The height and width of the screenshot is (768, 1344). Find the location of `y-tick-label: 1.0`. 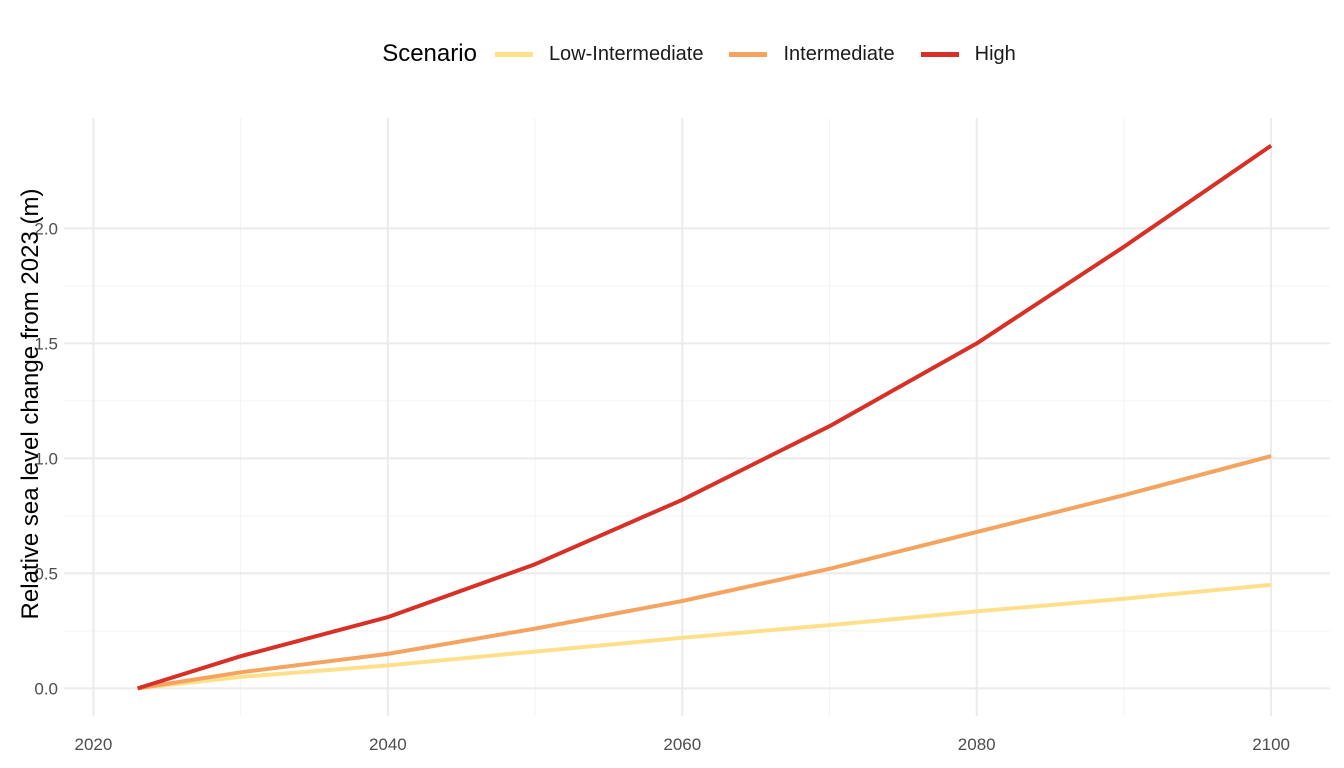

y-tick-label: 1.0 is located at coordinates (46, 458).